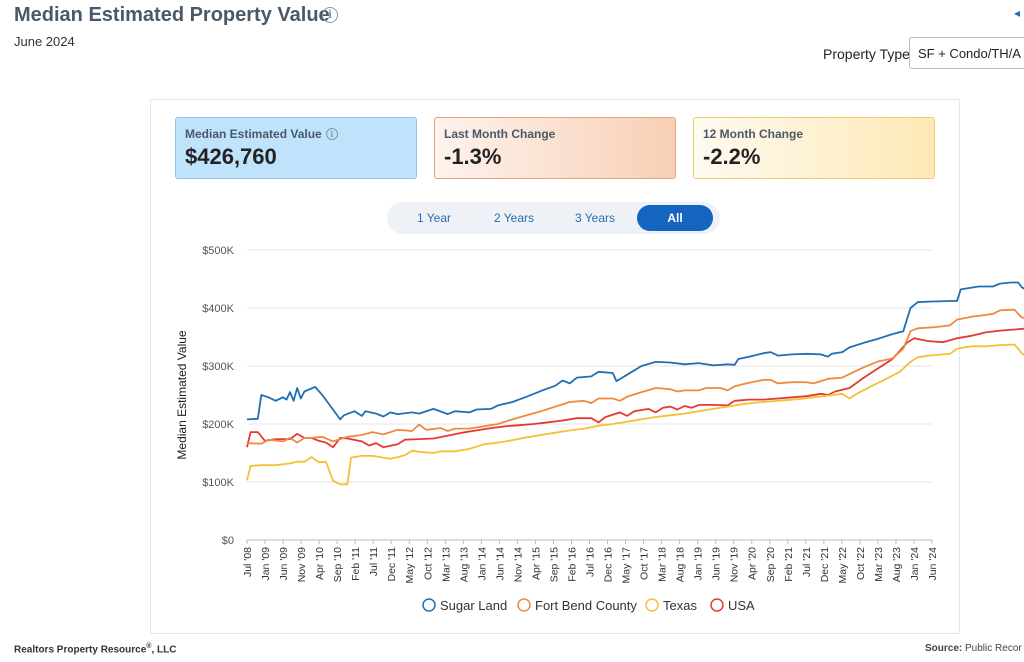  What do you see at coordinates (771, 564) in the screenshot?
I see `x-tick-label: Sep '20` at bounding box center [771, 564].